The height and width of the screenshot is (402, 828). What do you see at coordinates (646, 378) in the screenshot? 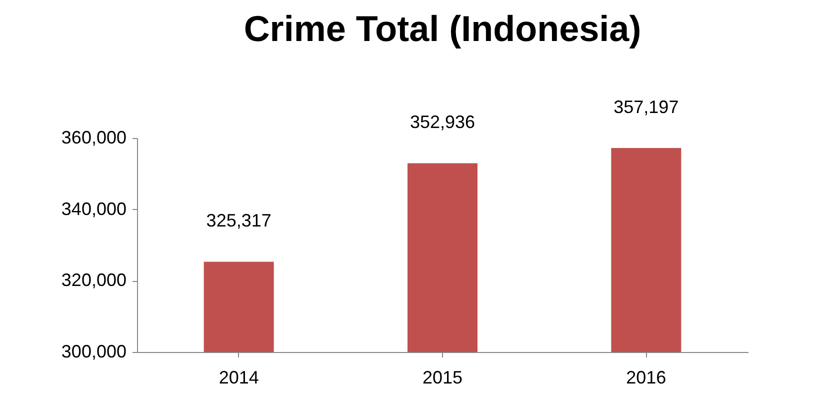
I see `x-tick-label: 2016` at bounding box center [646, 378].